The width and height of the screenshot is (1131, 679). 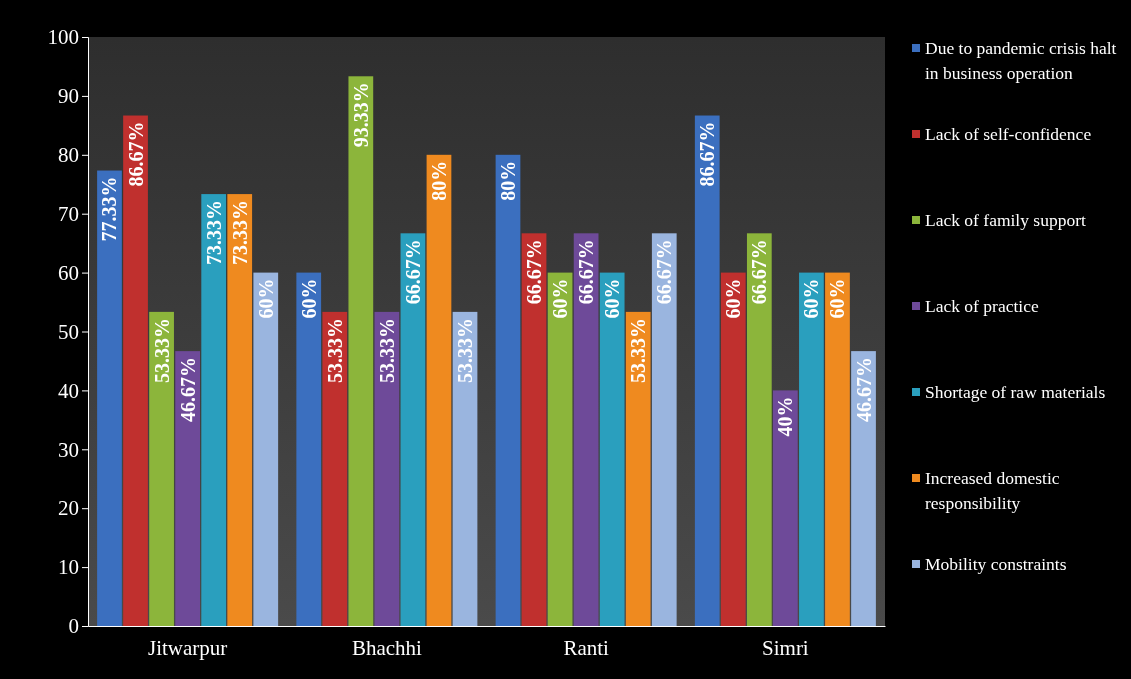 What do you see at coordinates (73, 626) in the screenshot?
I see `y-tick-label: 0` at bounding box center [73, 626].